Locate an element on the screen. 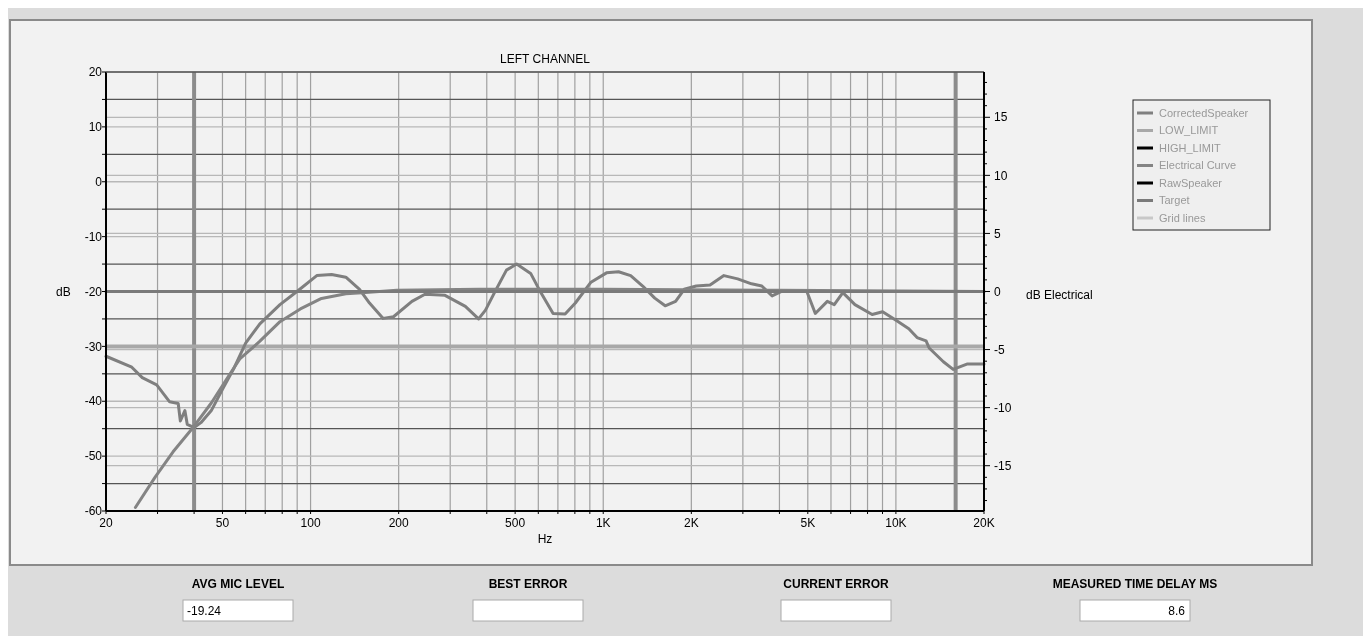 This screenshot has height=639, width=1371. text: AVG MIC LEVEL is located at coordinates (238, 584).